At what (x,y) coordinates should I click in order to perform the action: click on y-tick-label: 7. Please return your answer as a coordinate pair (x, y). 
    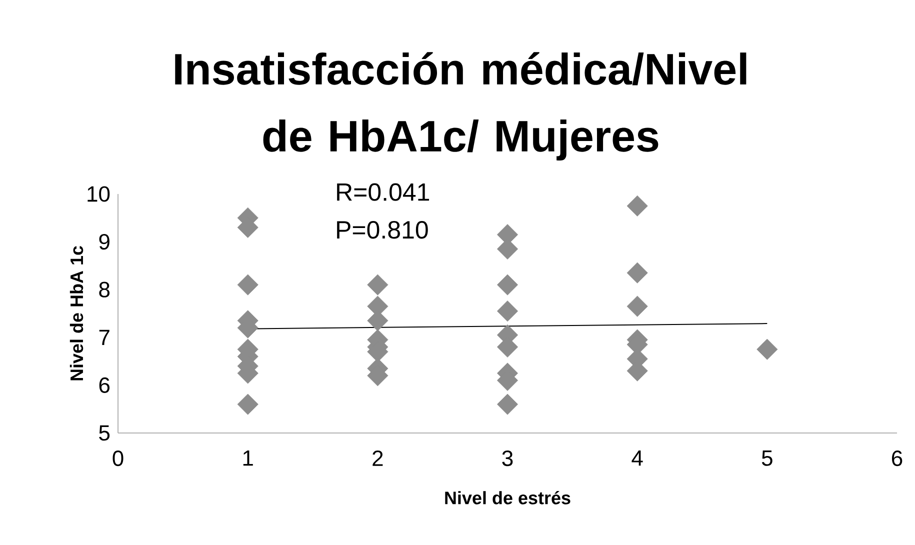
    Looking at the image, I should click on (104, 337).